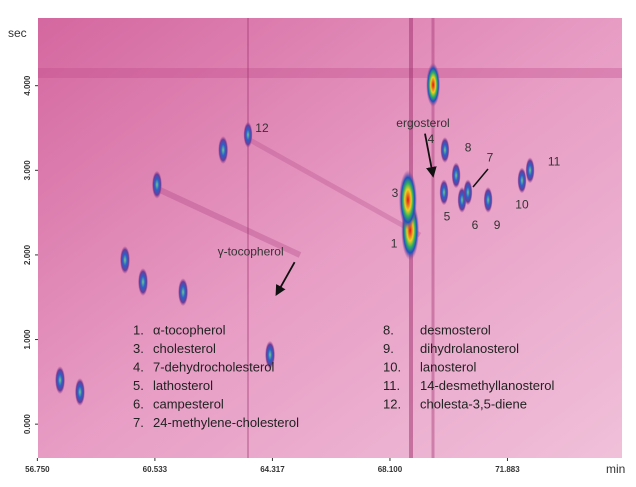 Image resolution: width=636 pixels, height=487 pixels. Describe the element at coordinates (469, 348) in the screenshot. I see `legend-name: dihydrolanosterol` at that location.